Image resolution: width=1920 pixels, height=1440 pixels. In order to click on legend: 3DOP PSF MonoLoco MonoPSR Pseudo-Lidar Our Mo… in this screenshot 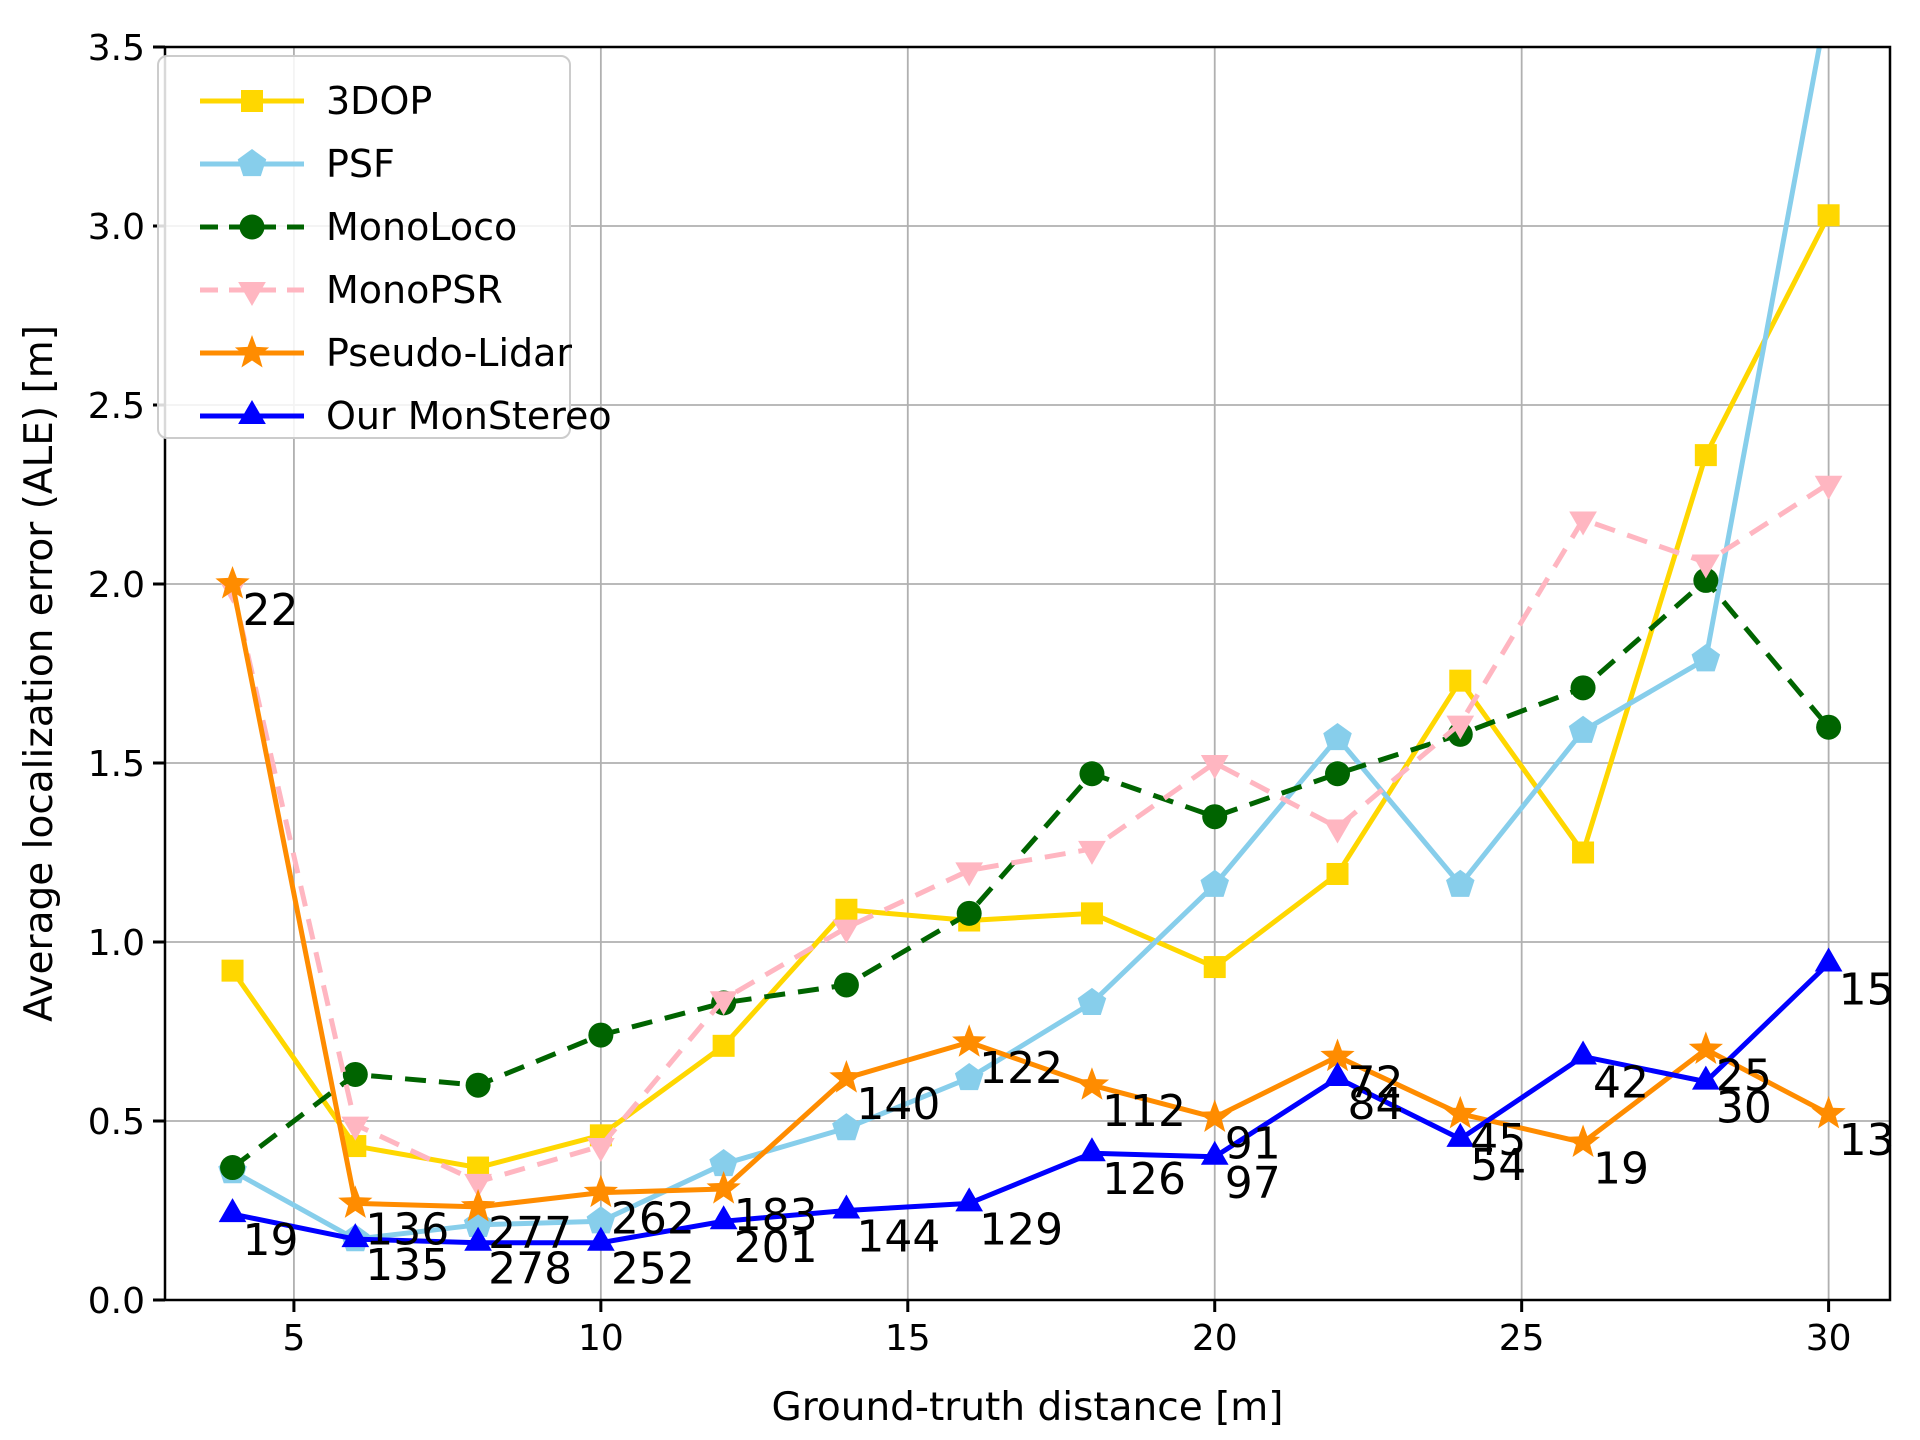, I will do `click(384, 247)`.